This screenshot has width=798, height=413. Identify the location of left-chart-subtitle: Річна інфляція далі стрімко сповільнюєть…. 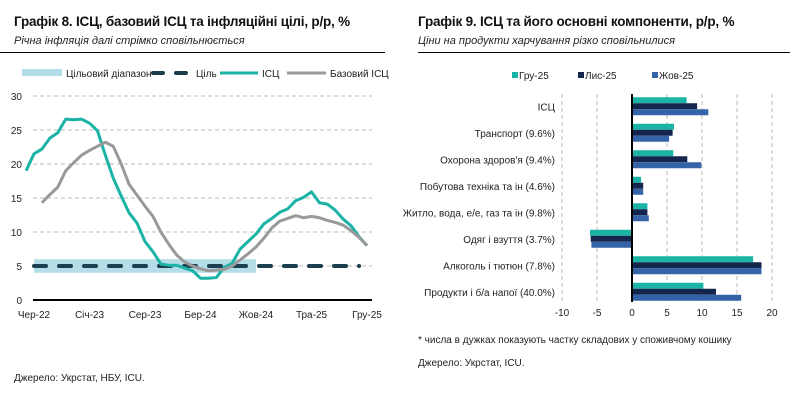
(129, 41).